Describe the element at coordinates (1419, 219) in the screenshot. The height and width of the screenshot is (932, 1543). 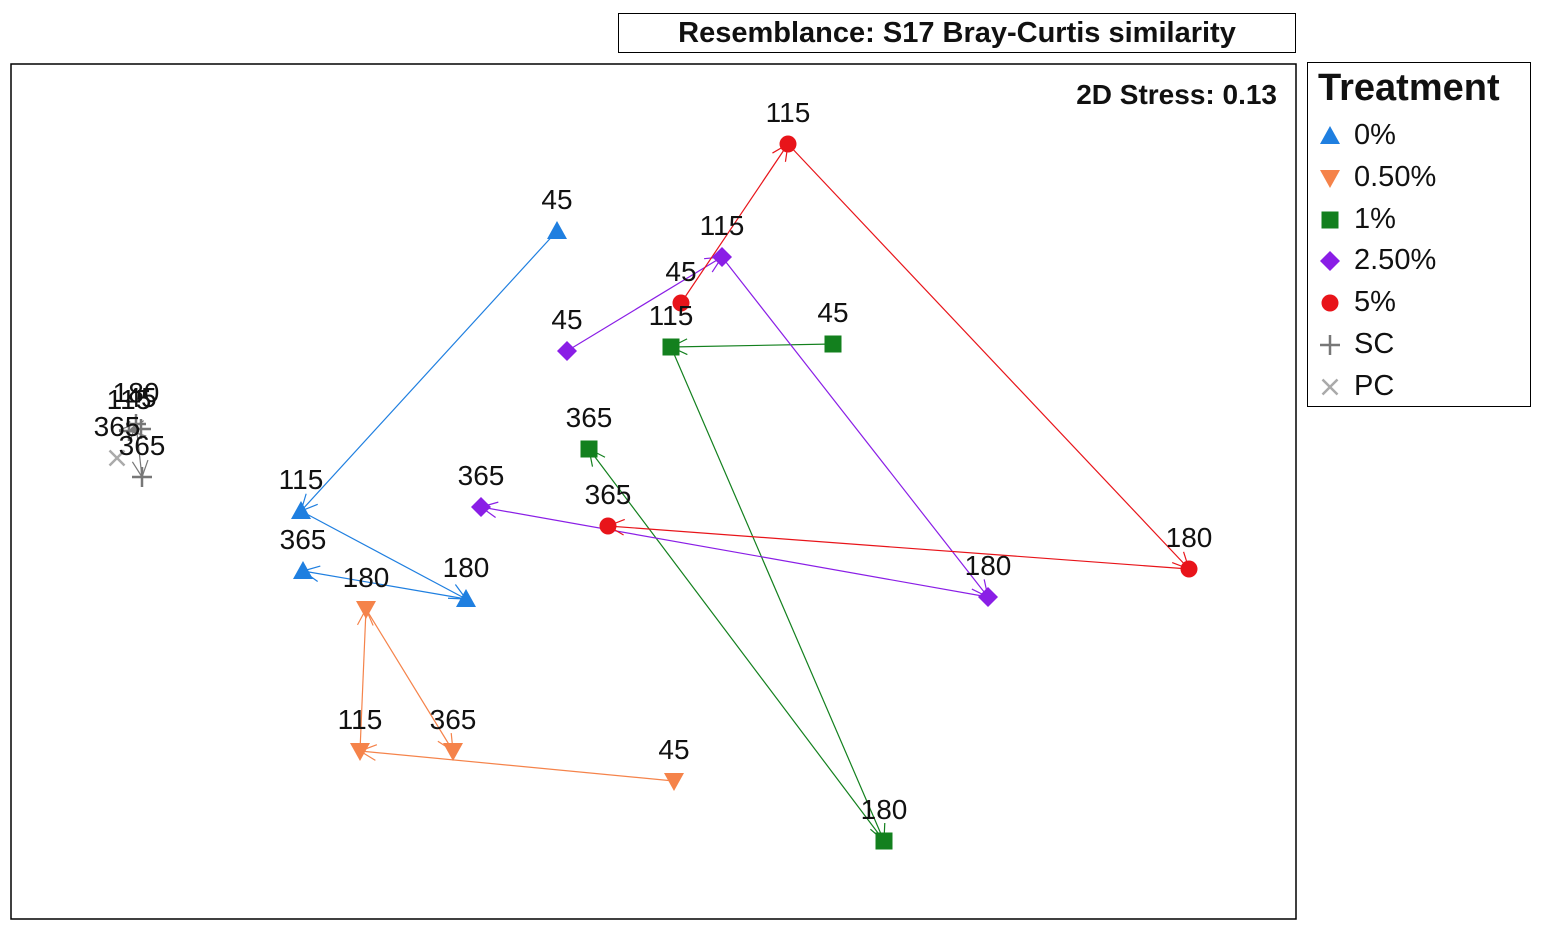
I see `legend-item: 1%` at that location.